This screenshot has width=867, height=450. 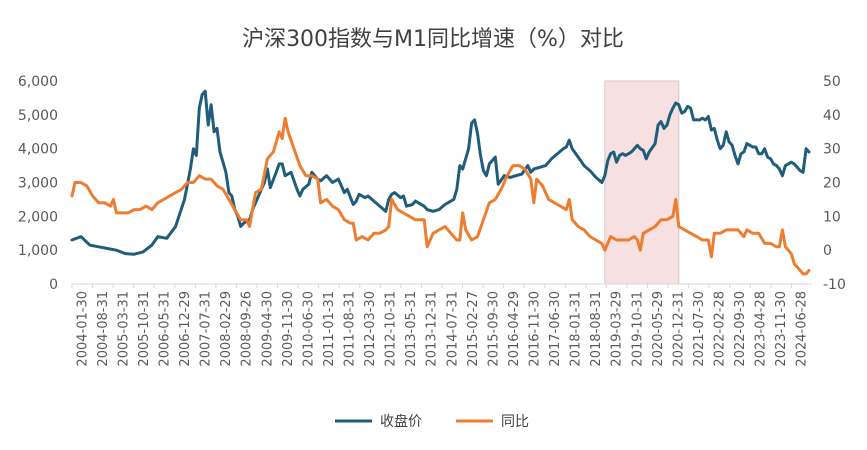 What do you see at coordinates (452, 329) in the screenshot?
I see `x-tick-label: 2014-07-31` at bounding box center [452, 329].